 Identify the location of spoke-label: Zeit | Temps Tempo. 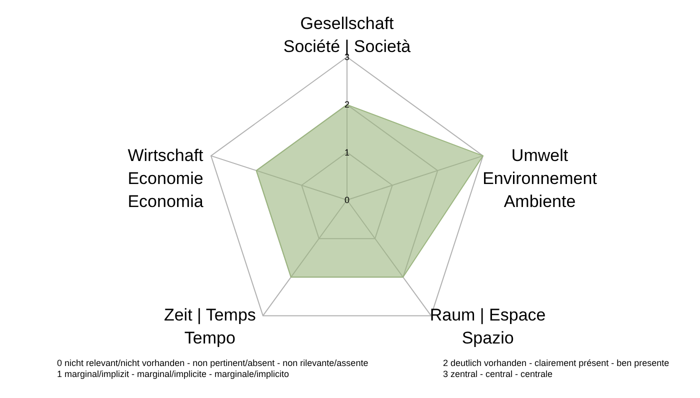
(210, 327).